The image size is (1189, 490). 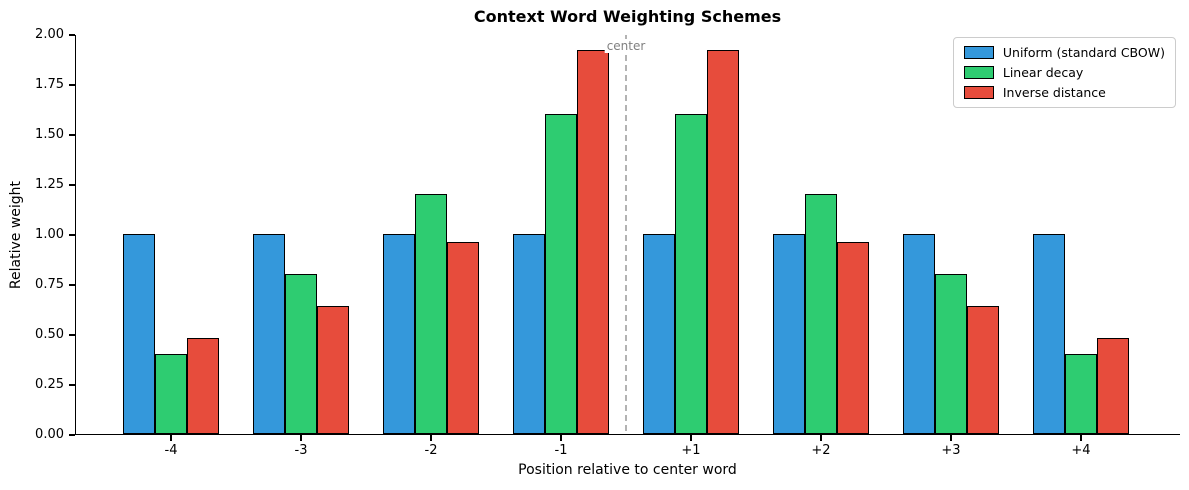 I want to click on legend-item: Linear decay, so click(x=1064, y=72).